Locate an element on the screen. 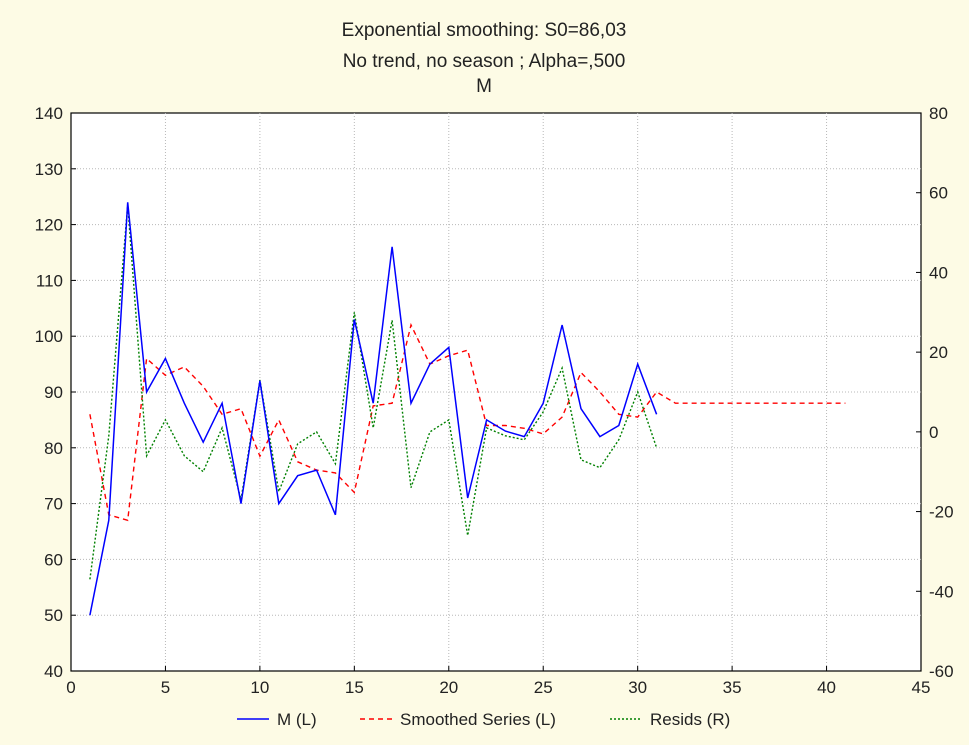 The height and width of the screenshot is (745, 969). legend-label-2: Resids (R) is located at coordinates (690, 719).